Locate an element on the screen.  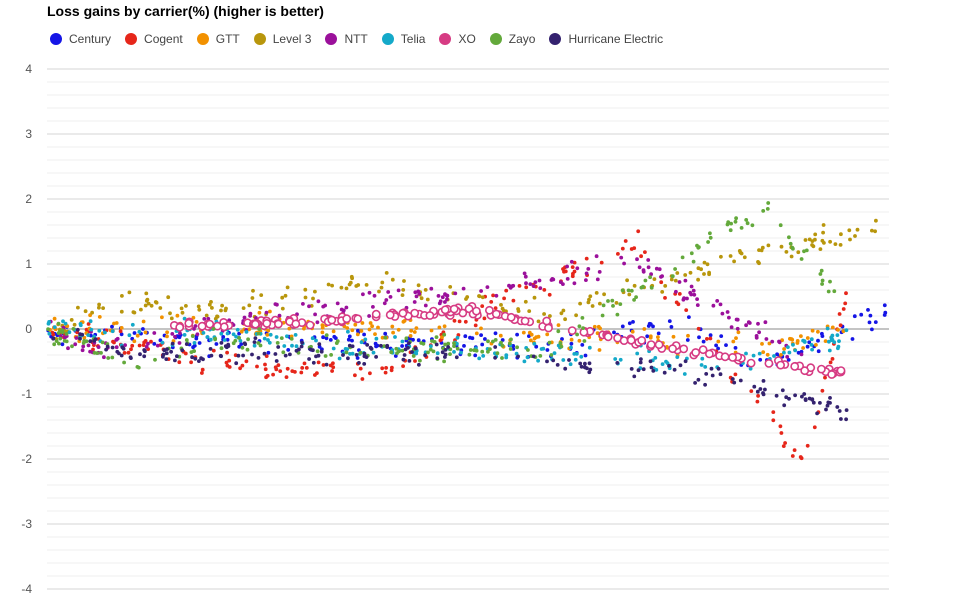
legend-item-century: Century is located at coordinates (80, 39).